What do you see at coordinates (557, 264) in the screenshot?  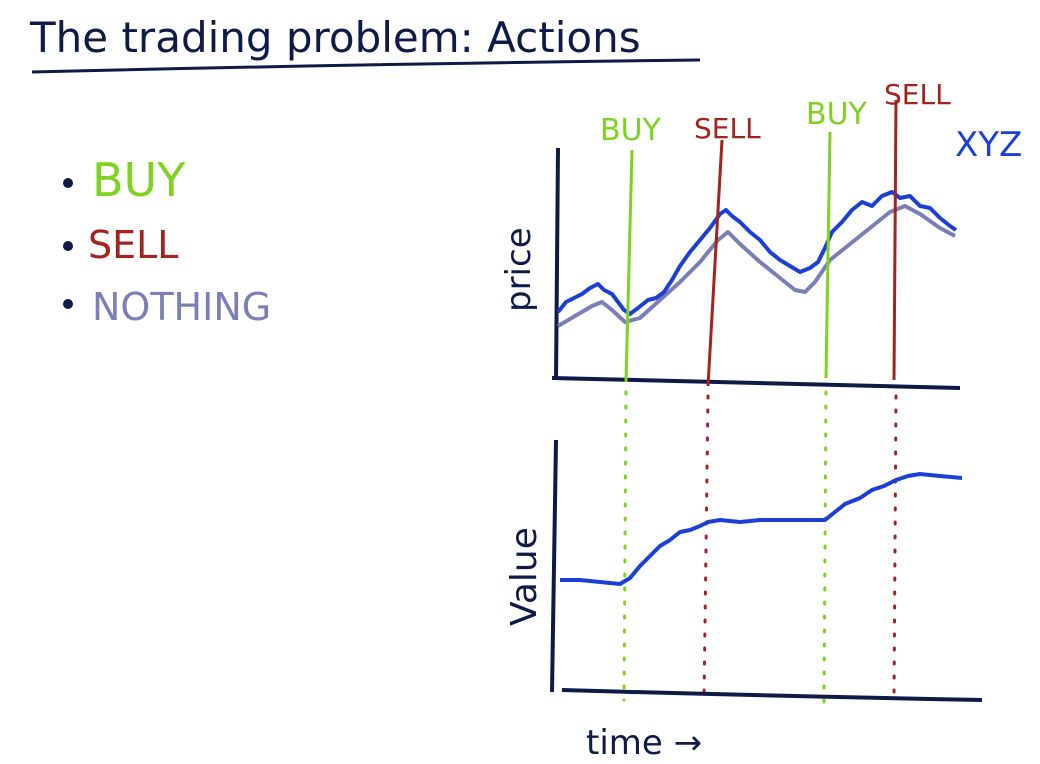 I see `price-y-axis` at bounding box center [557, 264].